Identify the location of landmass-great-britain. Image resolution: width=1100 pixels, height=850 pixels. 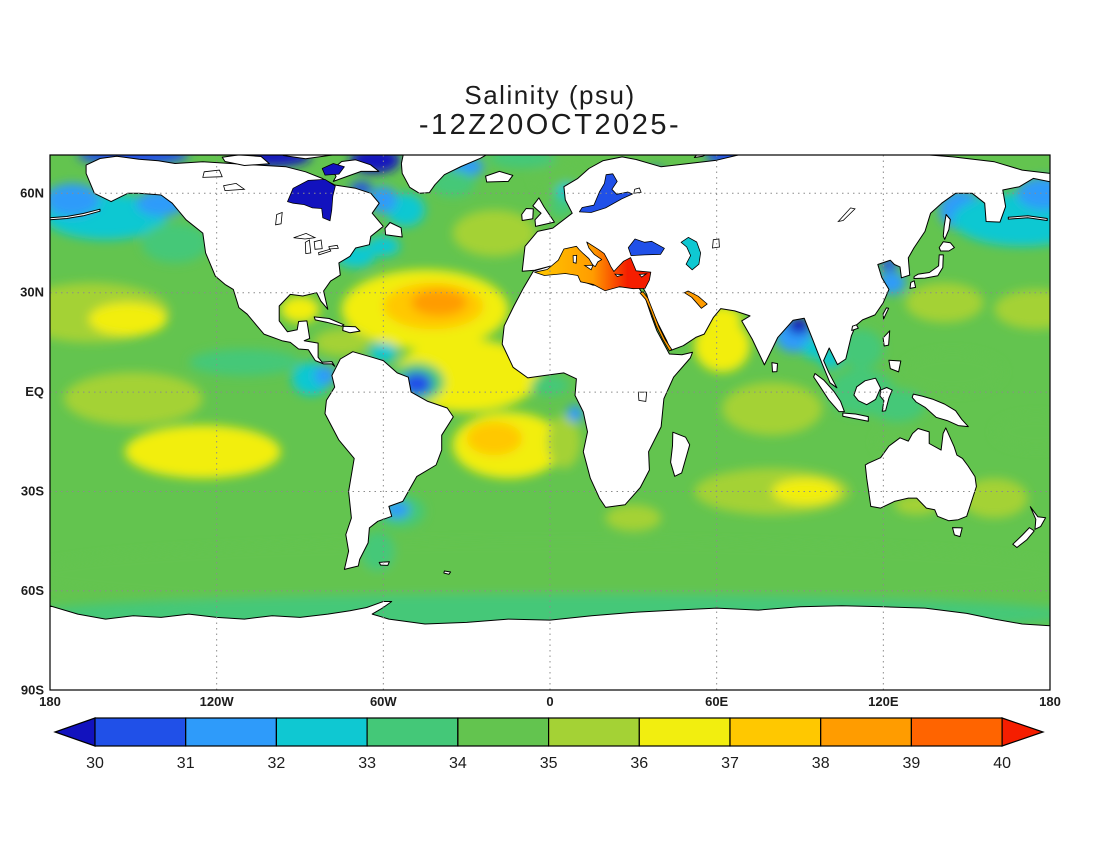
(543, 212).